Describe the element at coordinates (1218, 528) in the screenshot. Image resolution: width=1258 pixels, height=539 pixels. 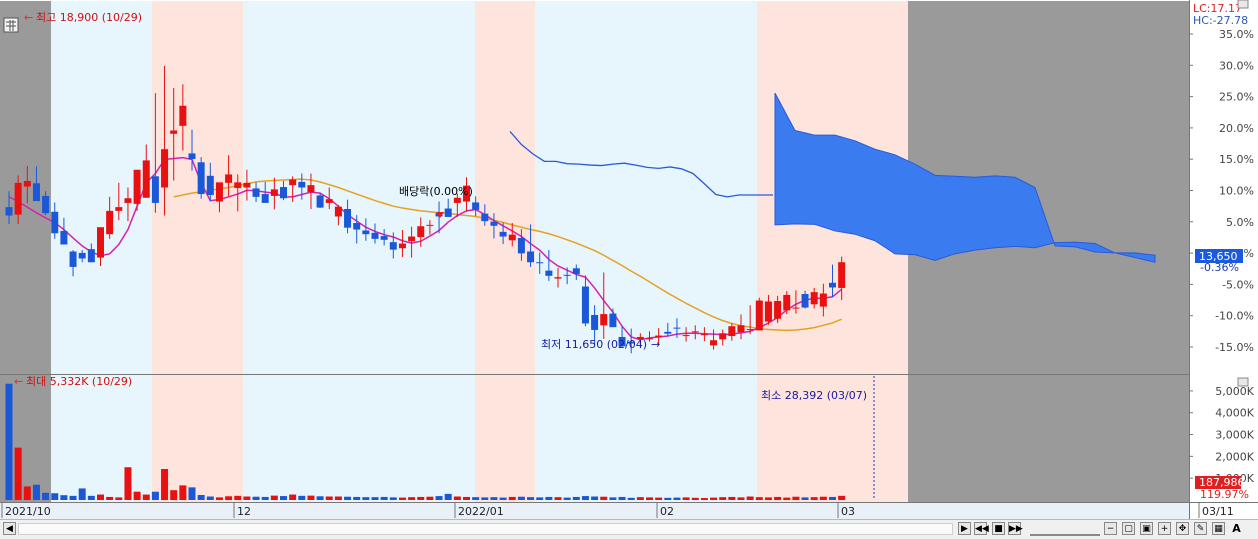
I see `grid-icon: ▦` at that location.